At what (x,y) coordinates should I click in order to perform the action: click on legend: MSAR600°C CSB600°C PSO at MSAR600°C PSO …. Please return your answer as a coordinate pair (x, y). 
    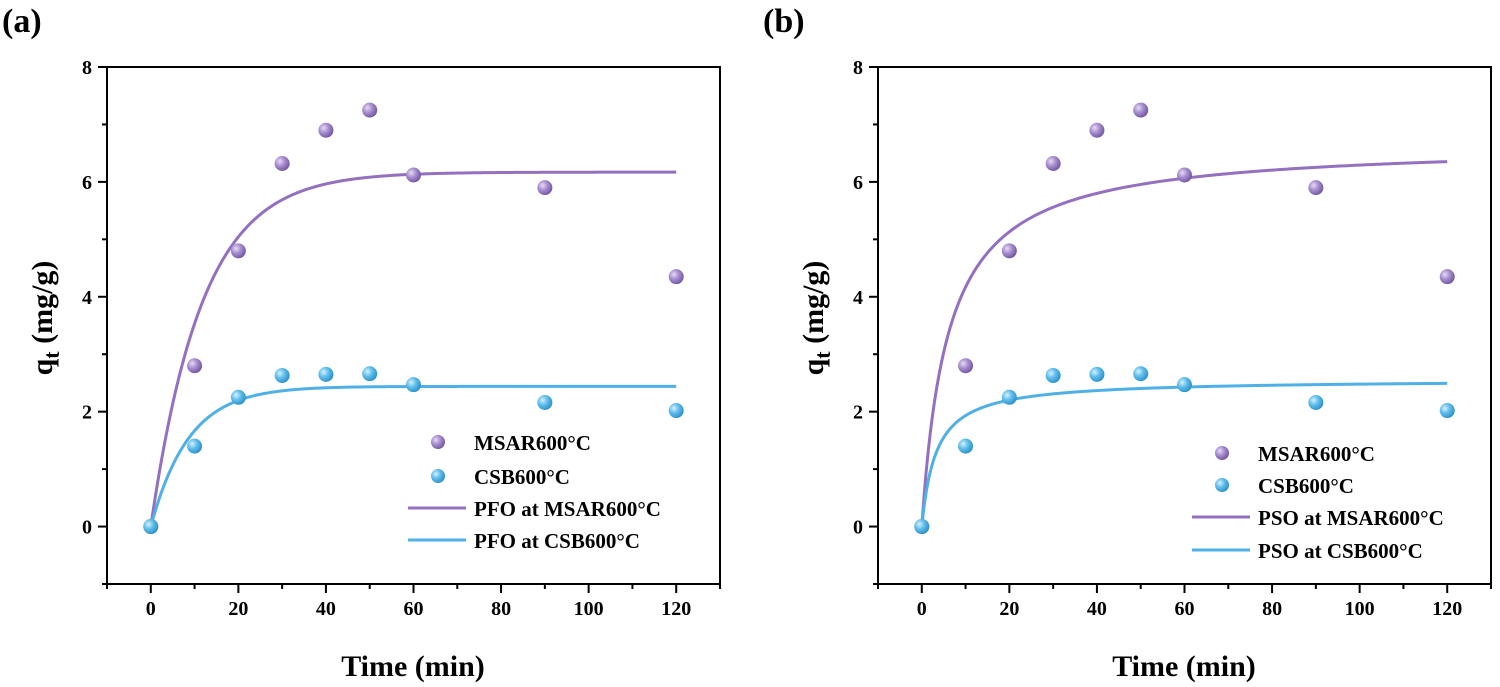
    Looking at the image, I should click on (1318, 502).